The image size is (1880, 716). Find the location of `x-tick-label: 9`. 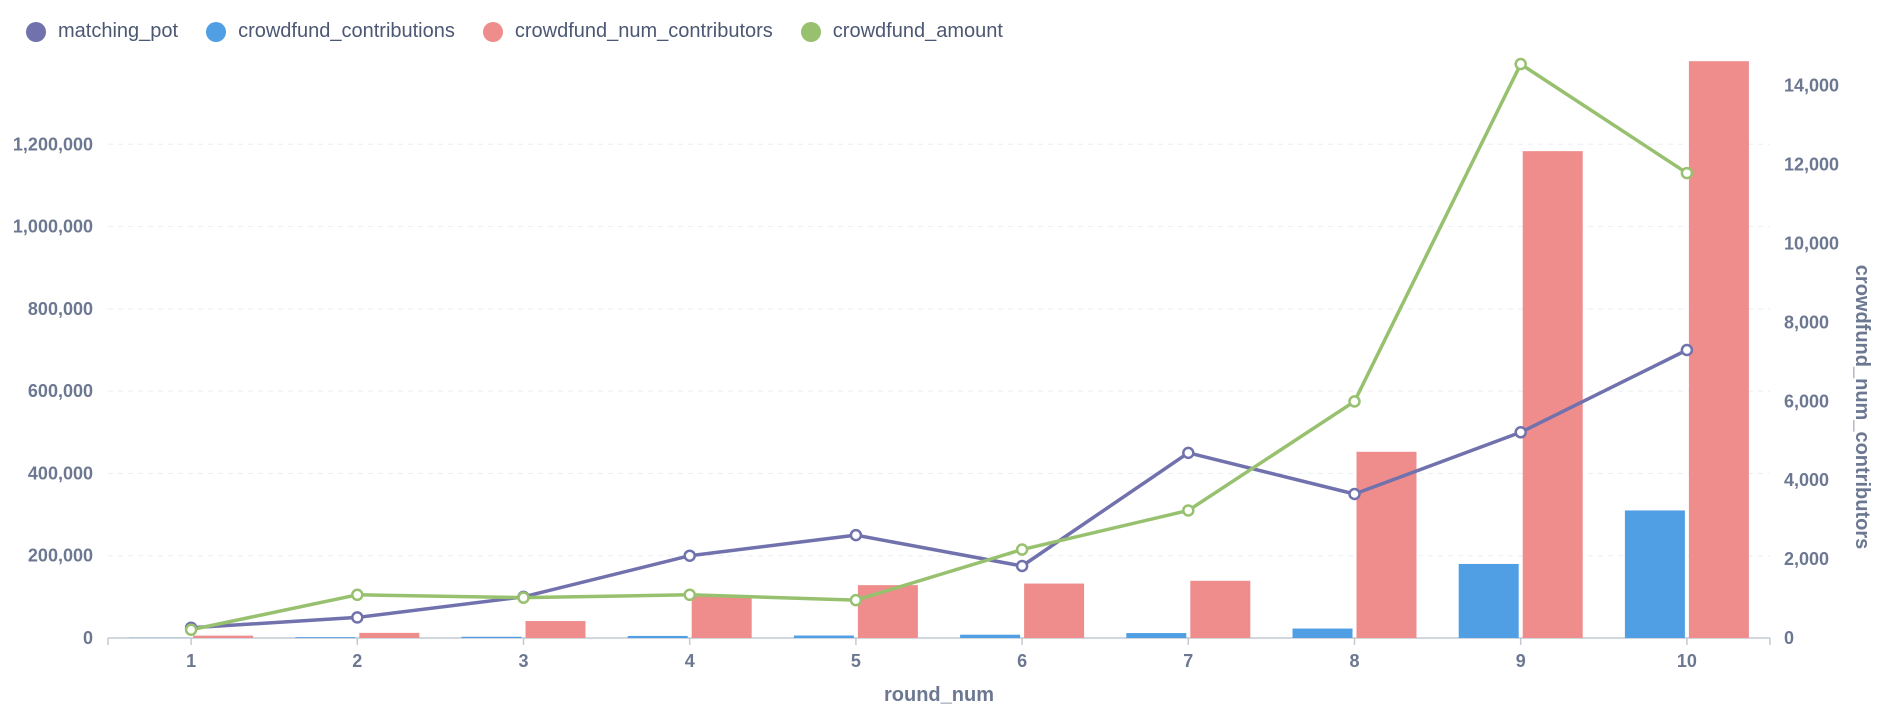

x-tick-label: 9 is located at coordinates (1521, 661).